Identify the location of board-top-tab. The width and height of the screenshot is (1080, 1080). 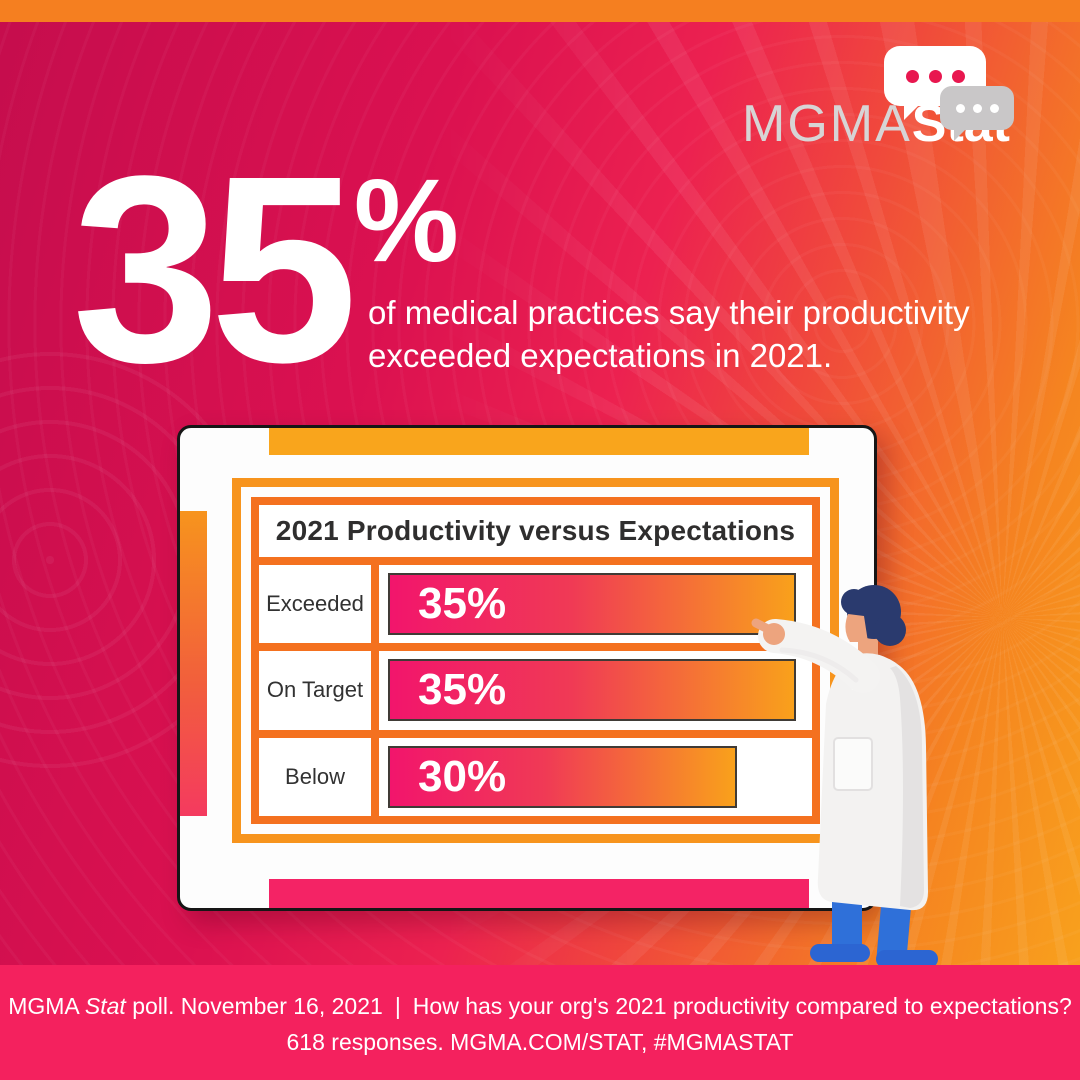
(539, 441).